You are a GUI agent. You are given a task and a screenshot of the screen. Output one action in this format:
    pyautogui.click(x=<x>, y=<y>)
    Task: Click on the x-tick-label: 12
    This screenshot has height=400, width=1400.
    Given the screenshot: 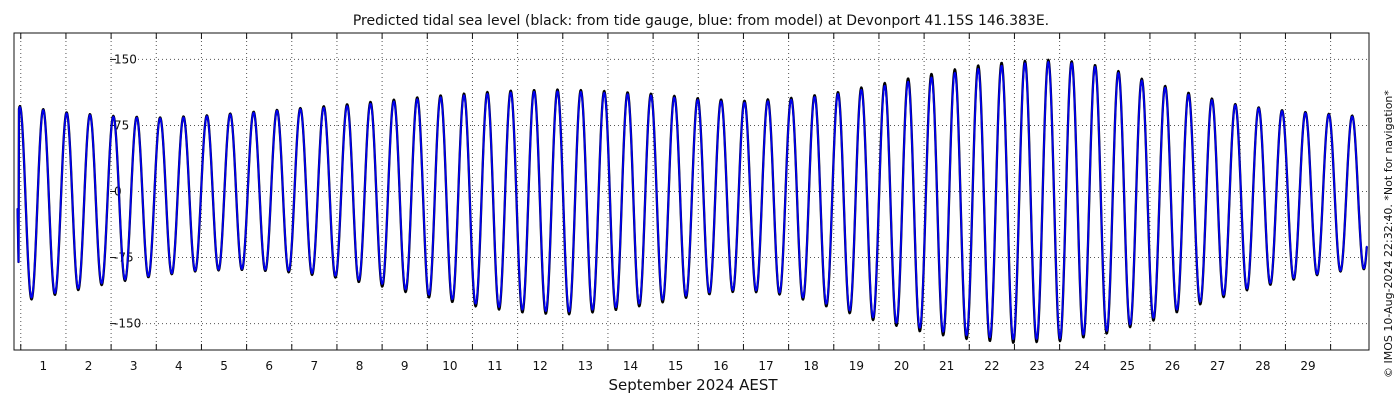 What is the action you would take?
    pyautogui.click(x=540, y=366)
    